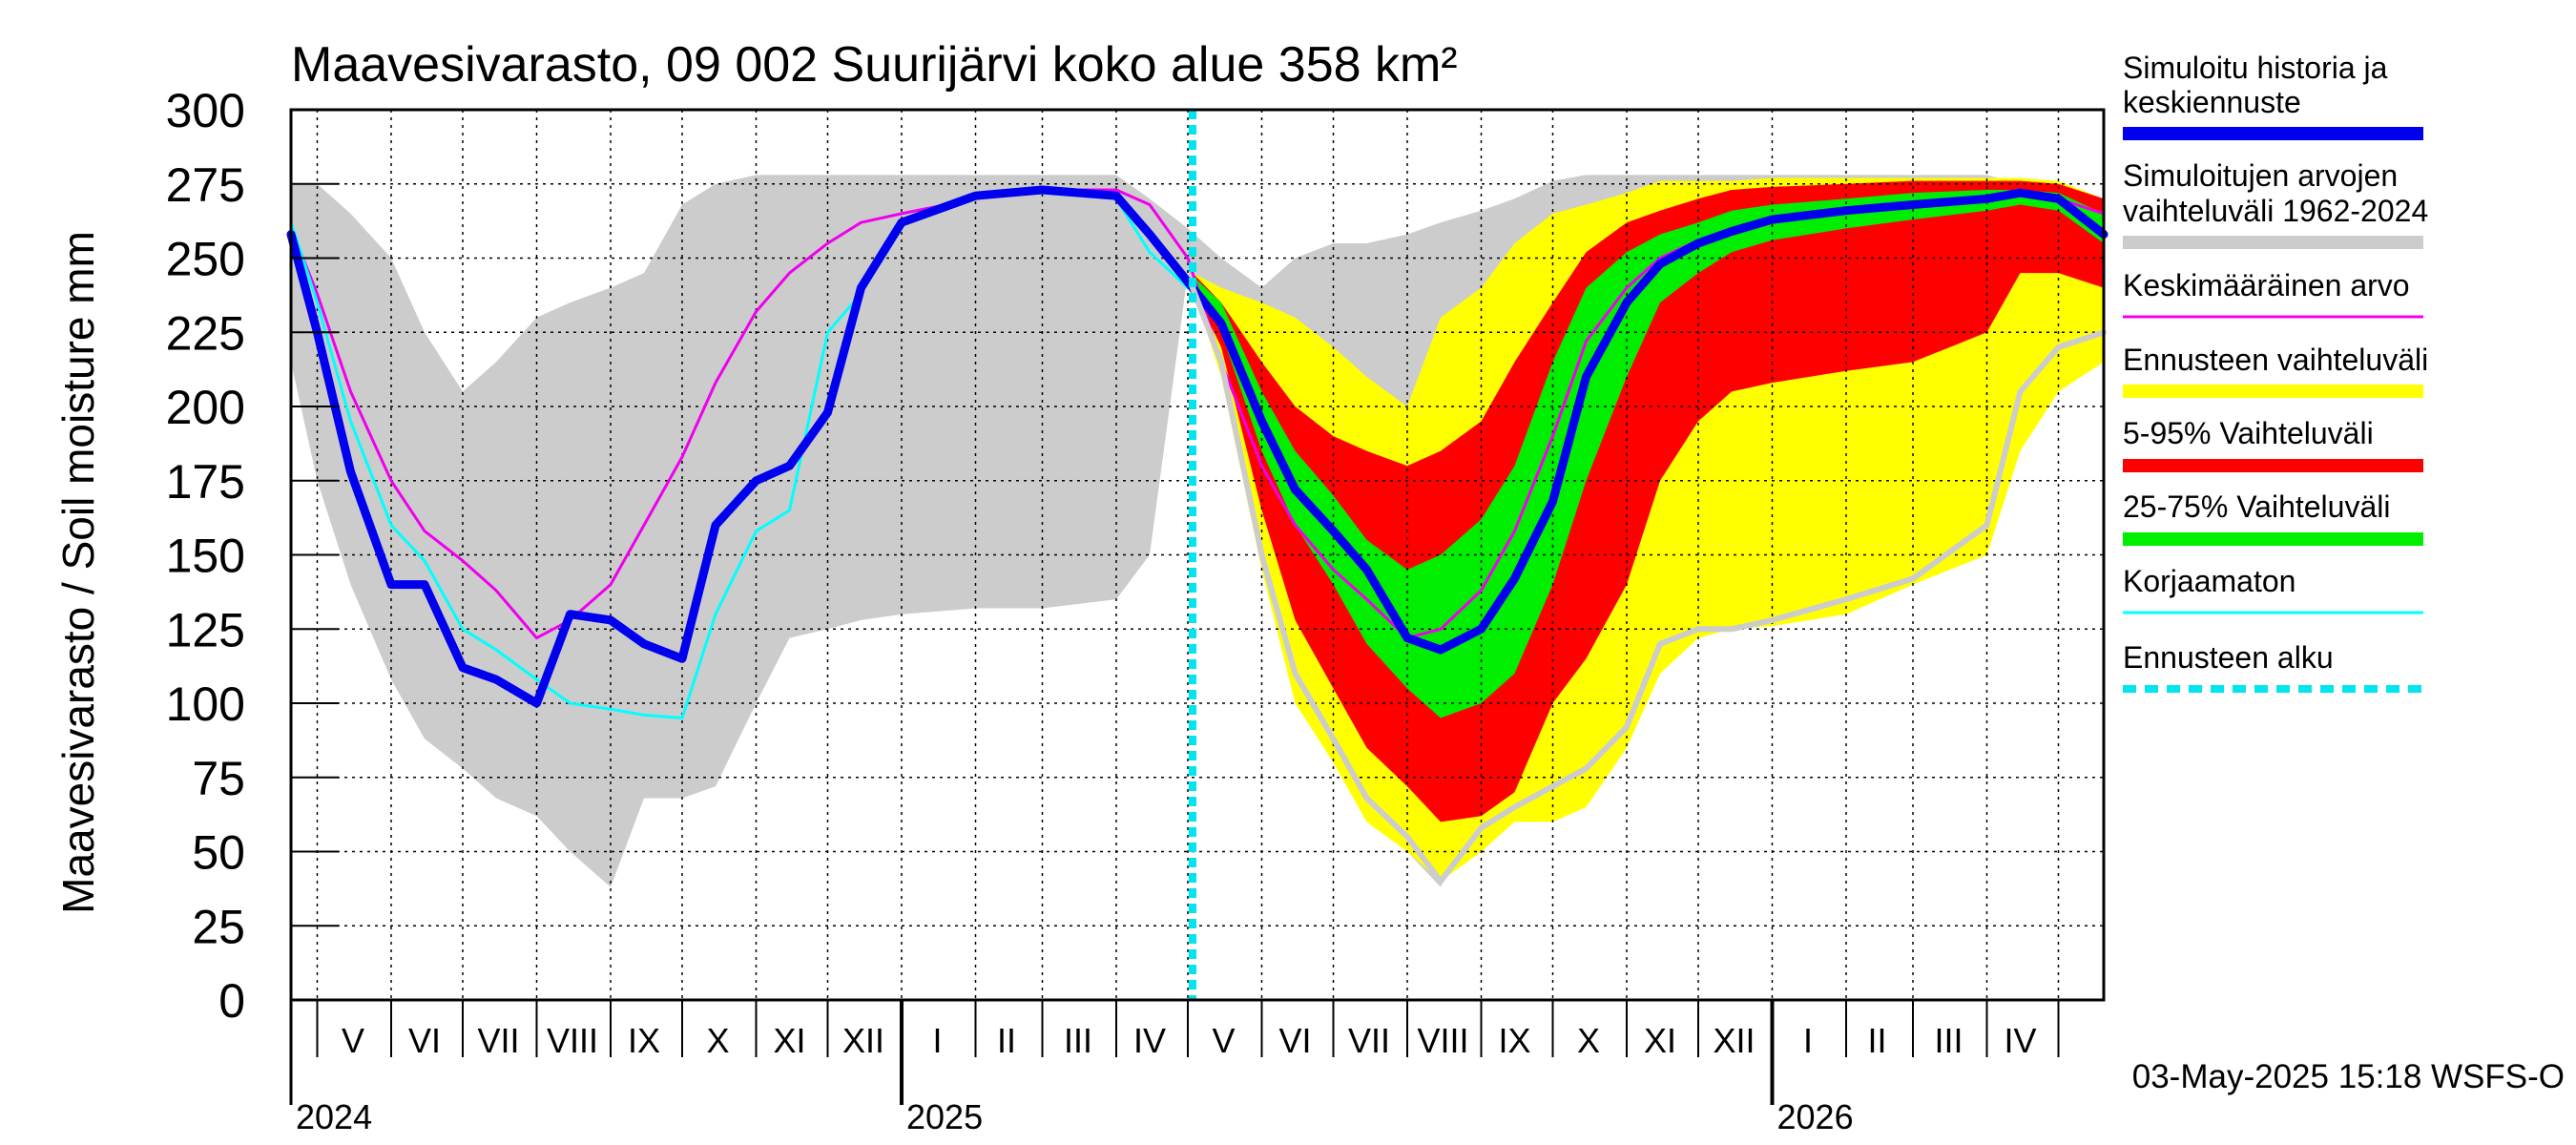 The width and height of the screenshot is (2576, 1145). What do you see at coordinates (1294, 1040) in the screenshot?
I see `month-label-13: VI` at bounding box center [1294, 1040].